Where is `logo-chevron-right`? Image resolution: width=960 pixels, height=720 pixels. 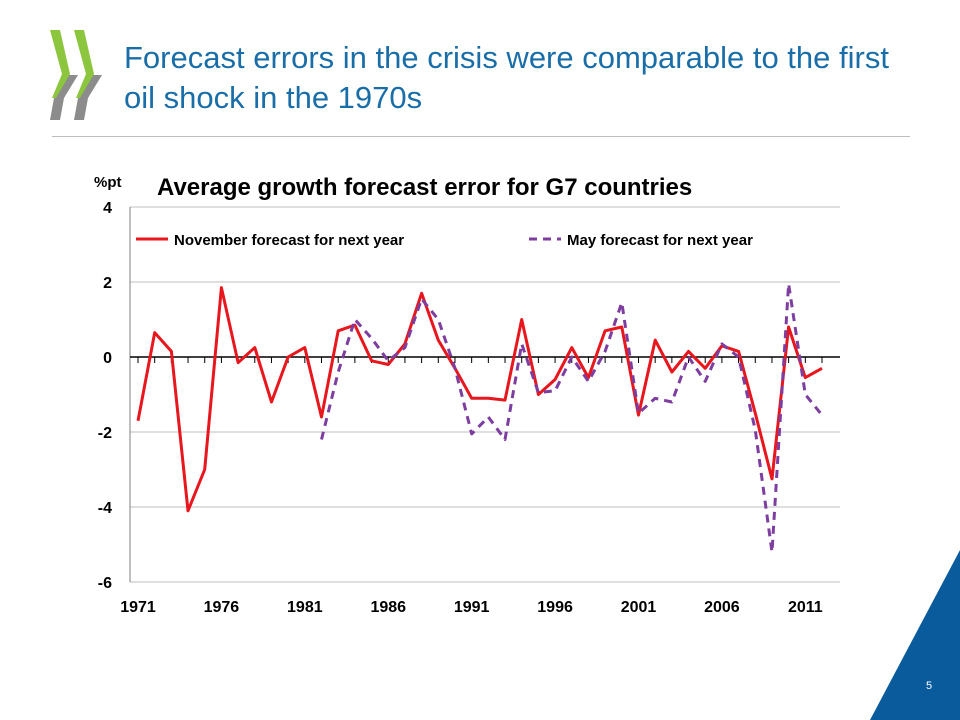 logo-chevron-right is located at coordinates (84, 64).